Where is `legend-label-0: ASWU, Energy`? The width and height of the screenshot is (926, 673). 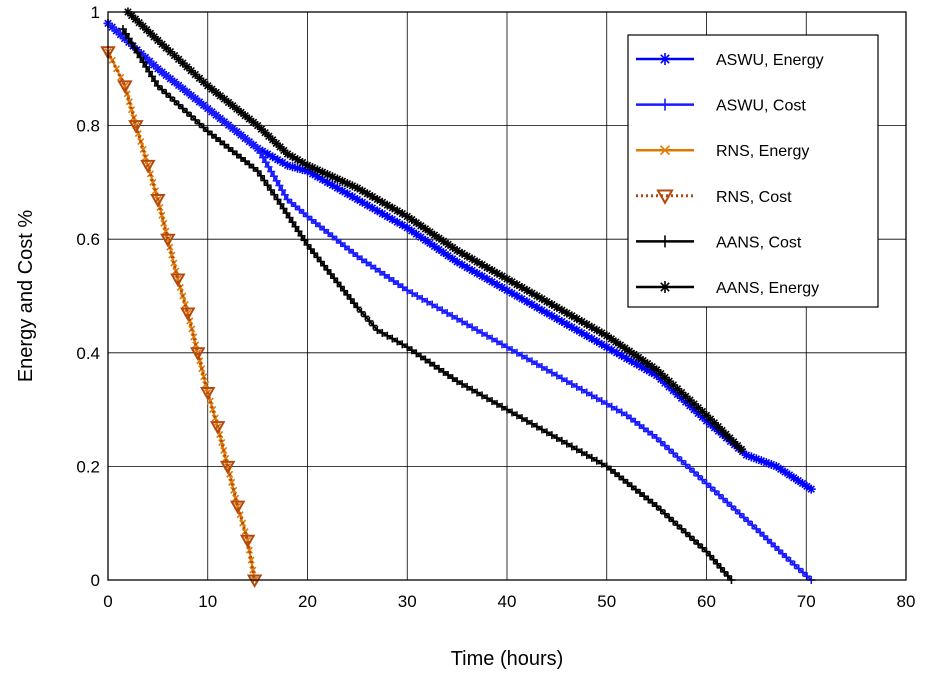
legend-label-0: ASWU, Energy is located at coordinates (770, 60).